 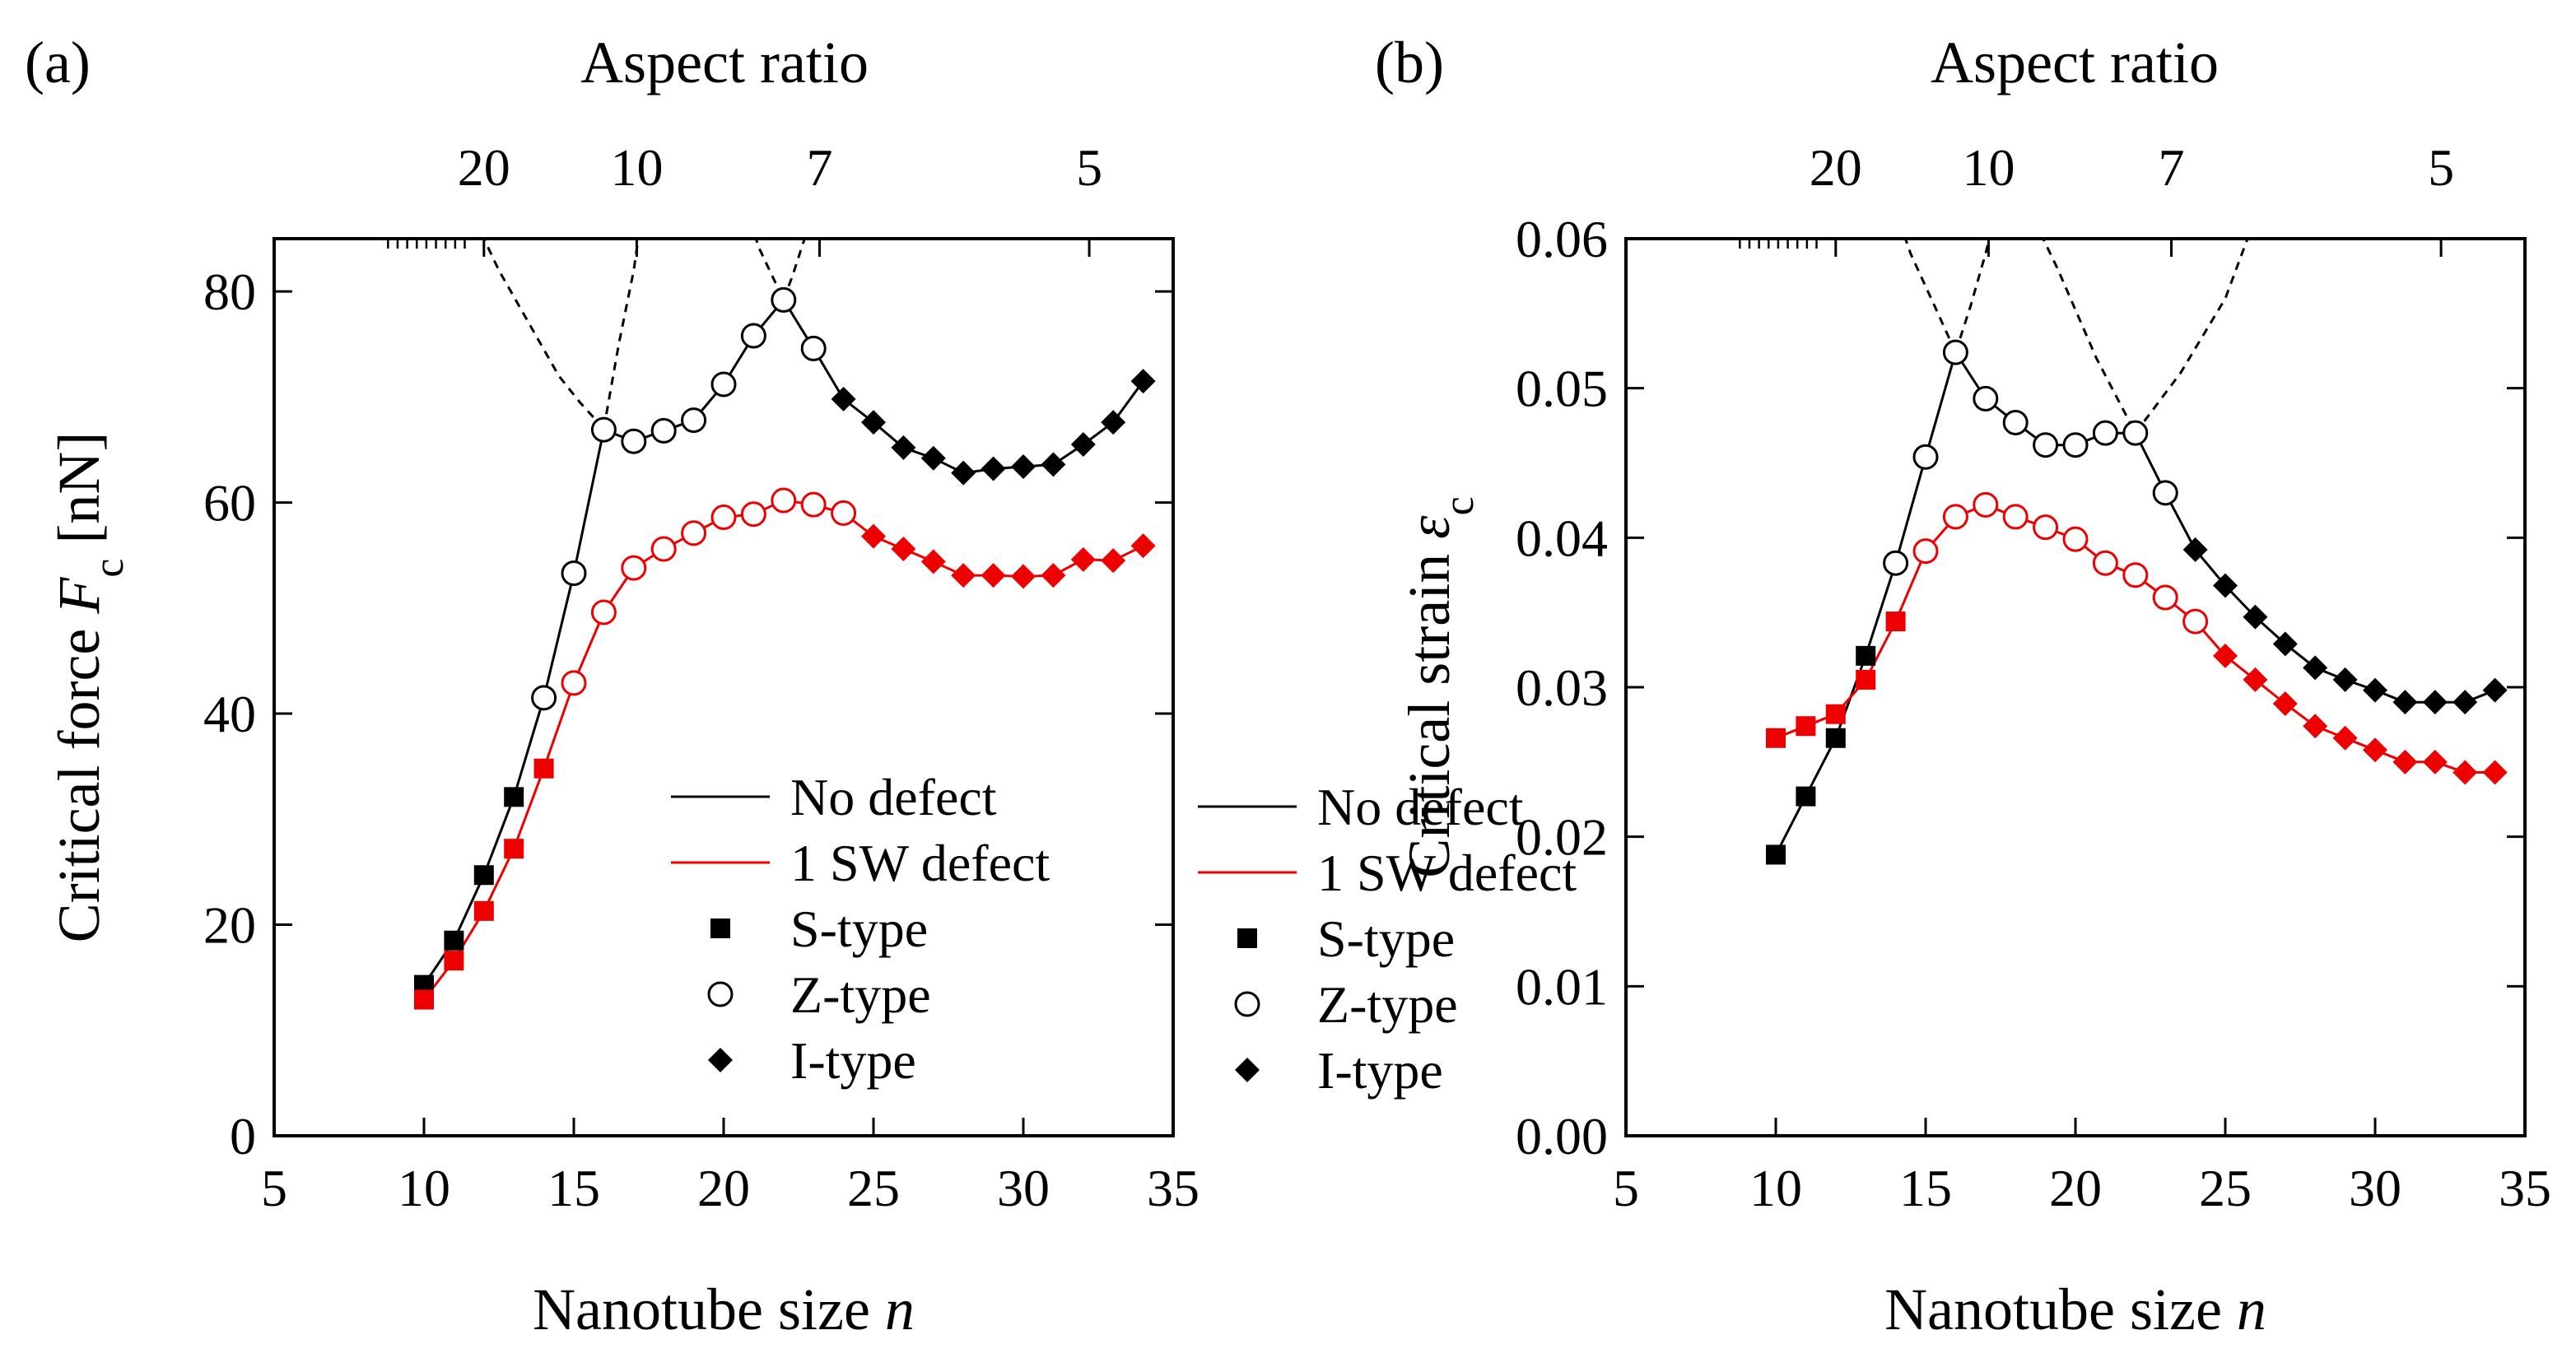 What do you see at coordinates (1562, 986) in the screenshot?
I see `y-tick-label: 0.01` at bounding box center [1562, 986].